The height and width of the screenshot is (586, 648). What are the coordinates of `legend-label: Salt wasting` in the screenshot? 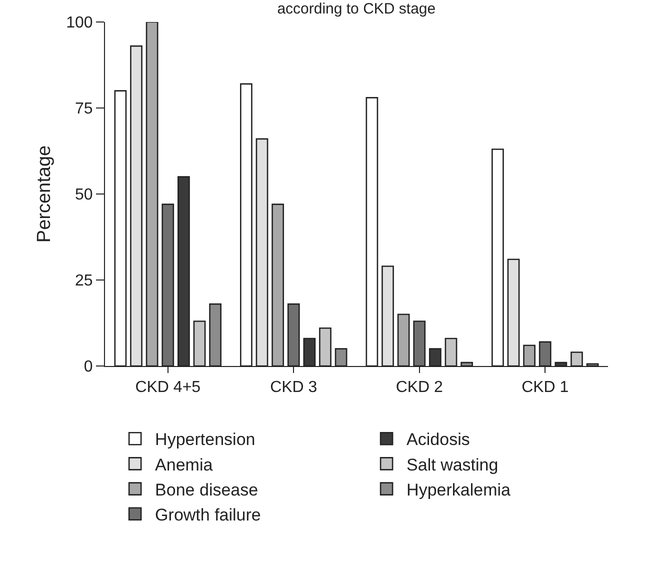 It's located at (452, 464).